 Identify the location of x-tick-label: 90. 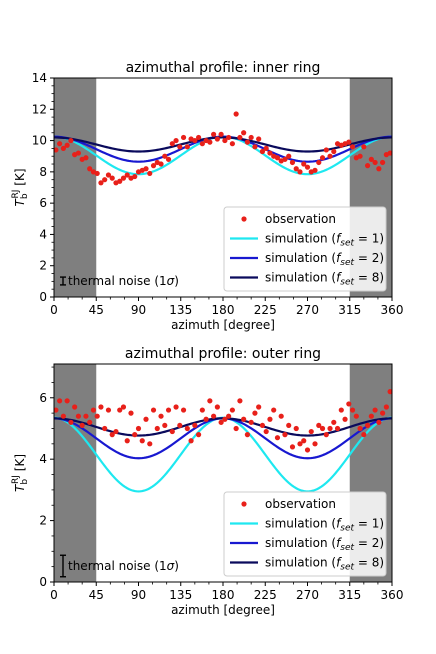
(138, 310).